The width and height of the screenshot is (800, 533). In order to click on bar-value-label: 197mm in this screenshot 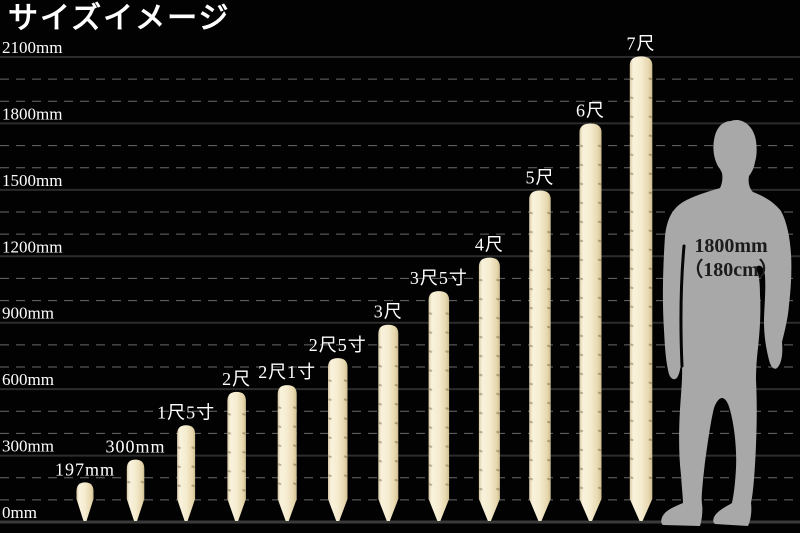, I will do `click(85, 469)`.